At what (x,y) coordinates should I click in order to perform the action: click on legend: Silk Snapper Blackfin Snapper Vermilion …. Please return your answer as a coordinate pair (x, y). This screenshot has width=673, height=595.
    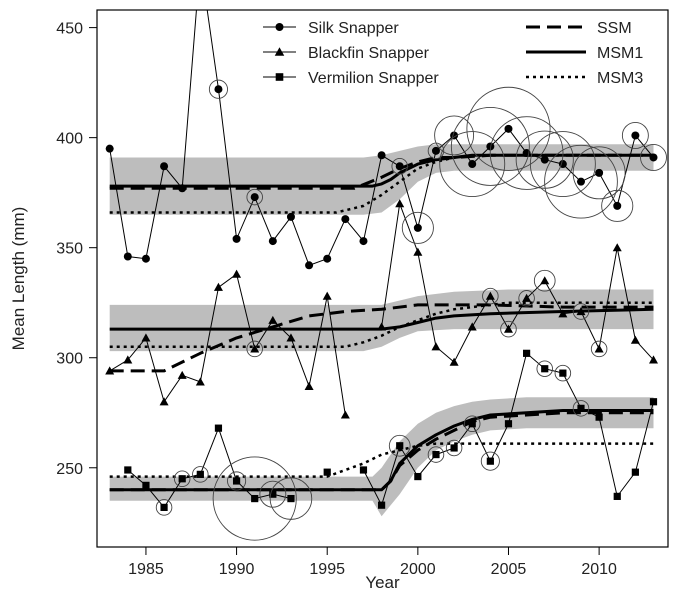
    Looking at the image, I should click on (453, 53).